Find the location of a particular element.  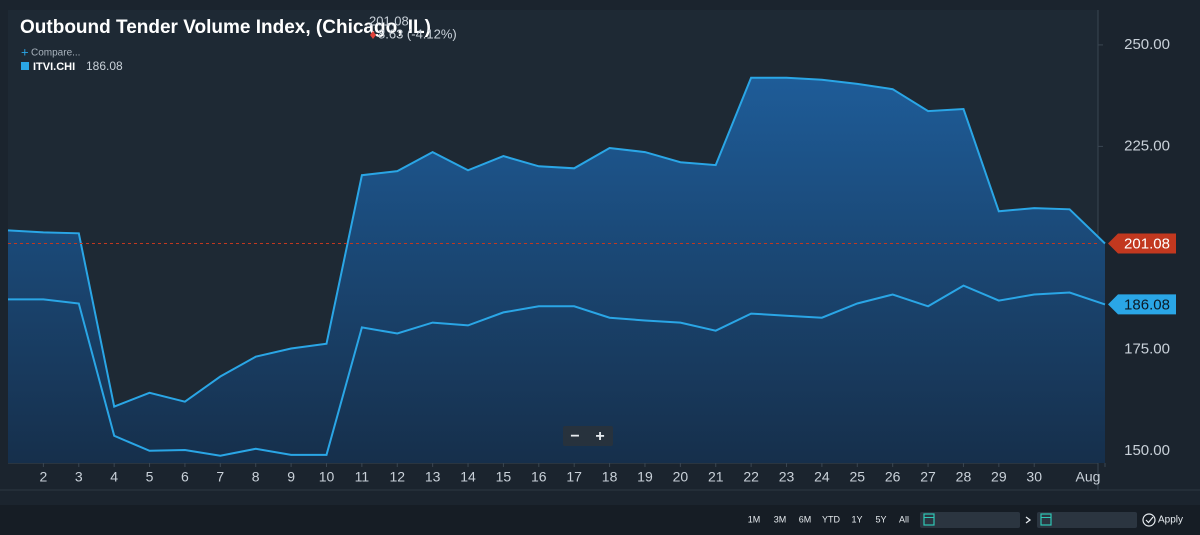

x-tick-label: 28 is located at coordinates (964, 477).